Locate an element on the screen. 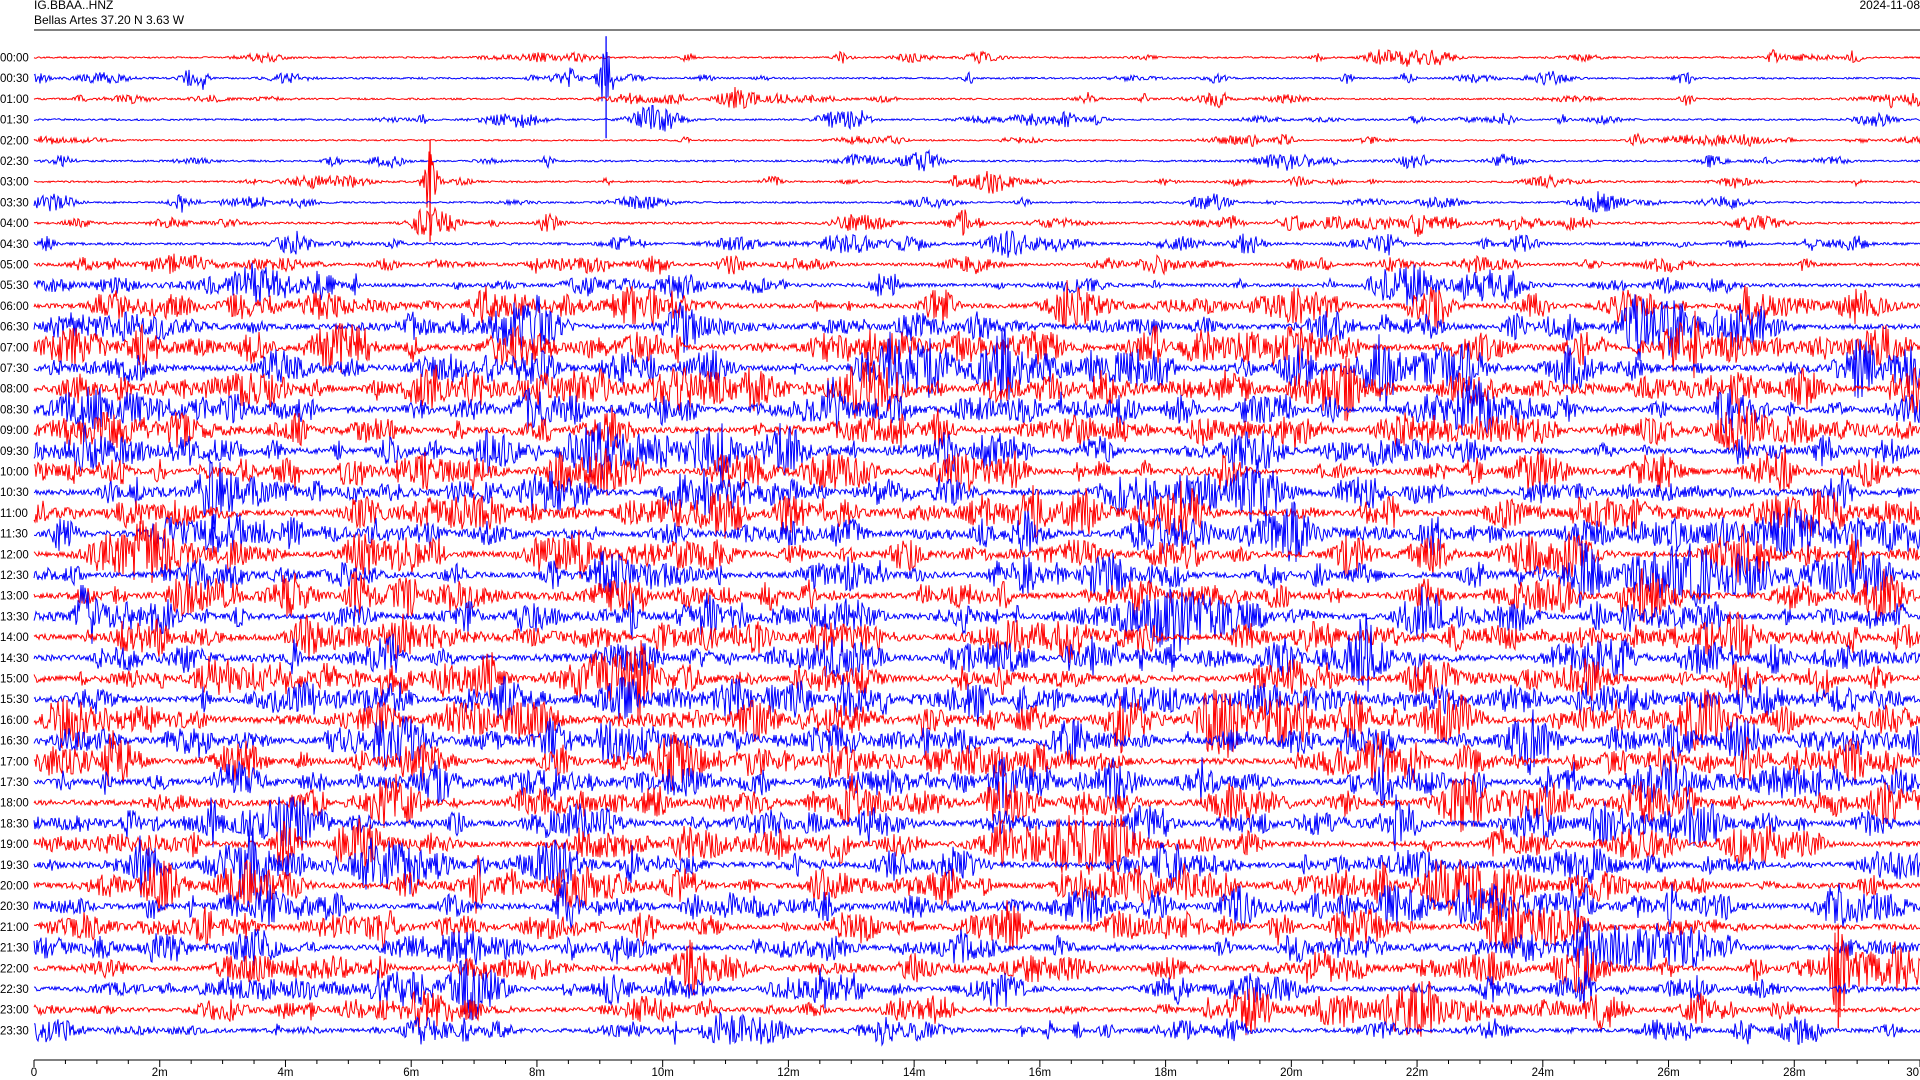 Image resolution: width=1920 pixels, height=1080 pixels. row-label: 13:00 is located at coordinates (14, 597).